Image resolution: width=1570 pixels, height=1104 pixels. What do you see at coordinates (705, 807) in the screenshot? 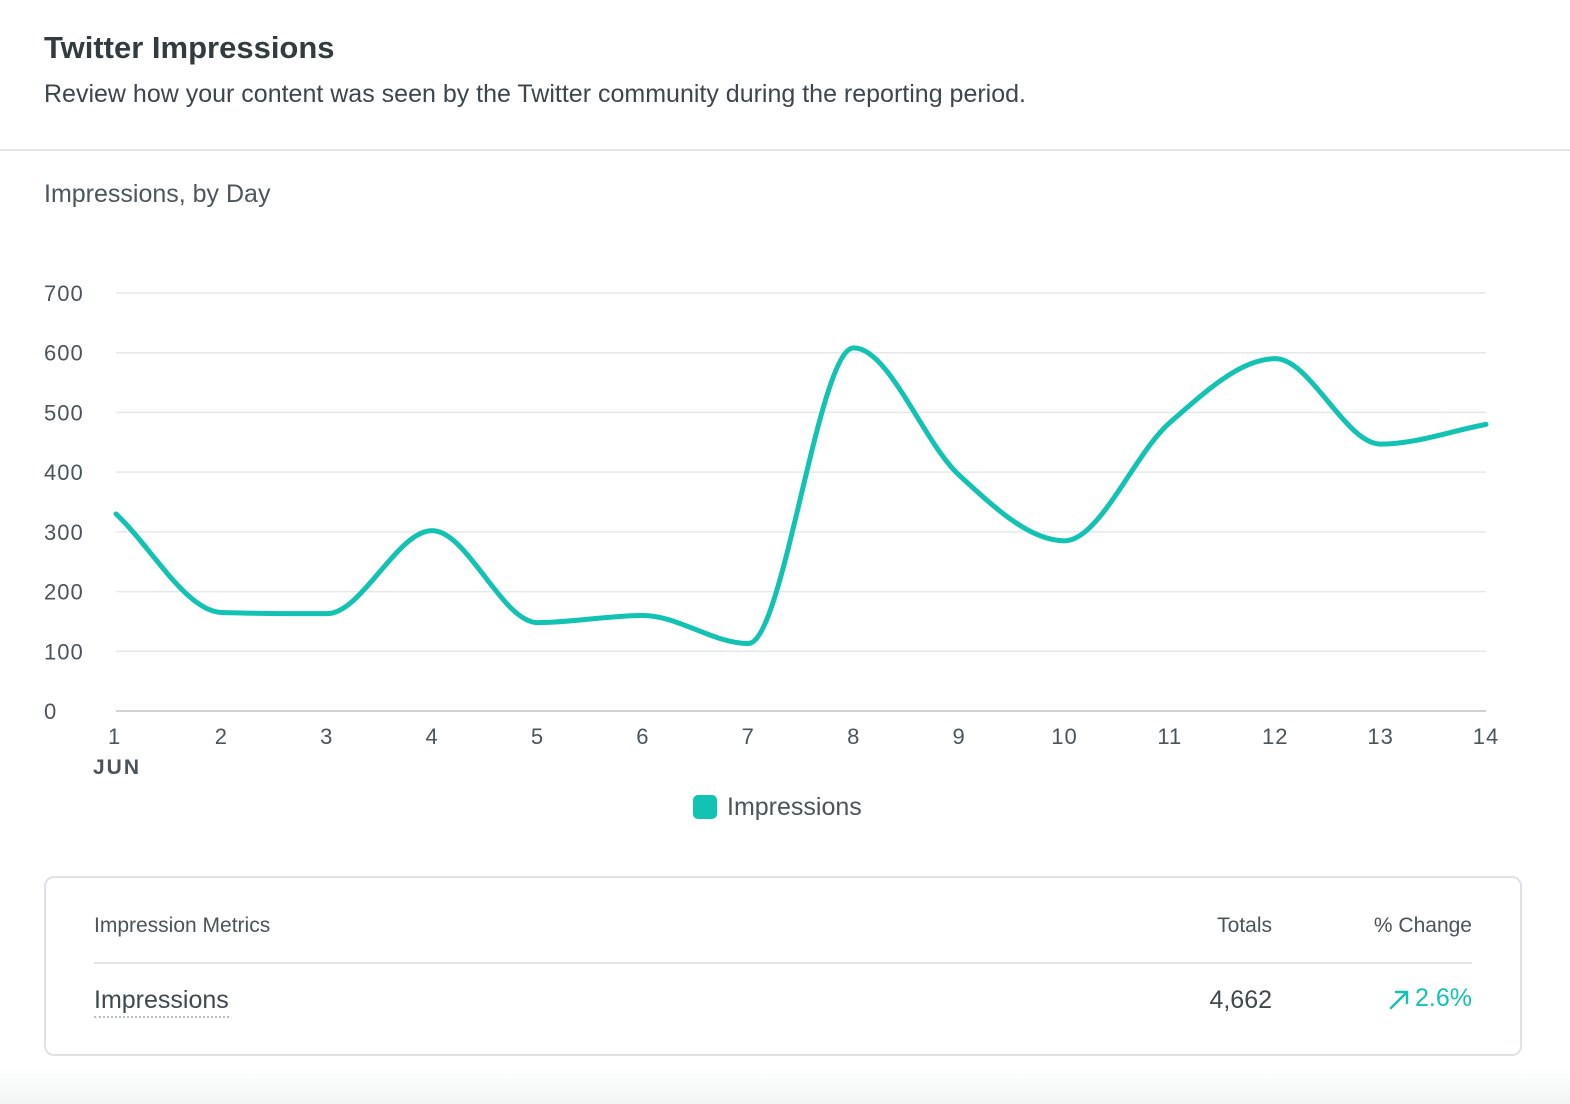
I see `legend-swatch-impressions` at bounding box center [705, 807].